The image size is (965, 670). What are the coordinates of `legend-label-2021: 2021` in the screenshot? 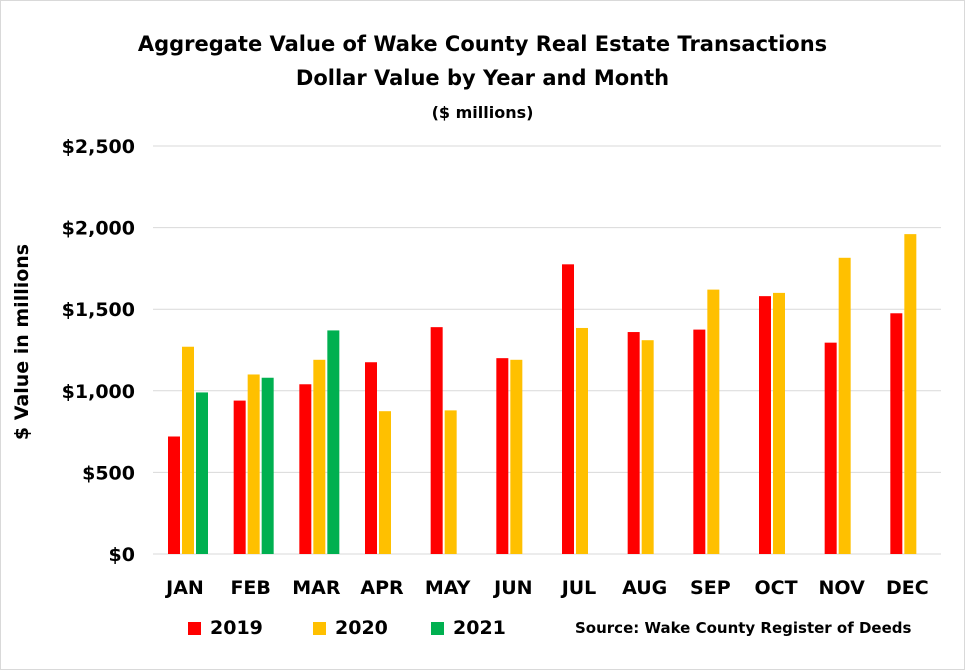 It's located at (479, 628).